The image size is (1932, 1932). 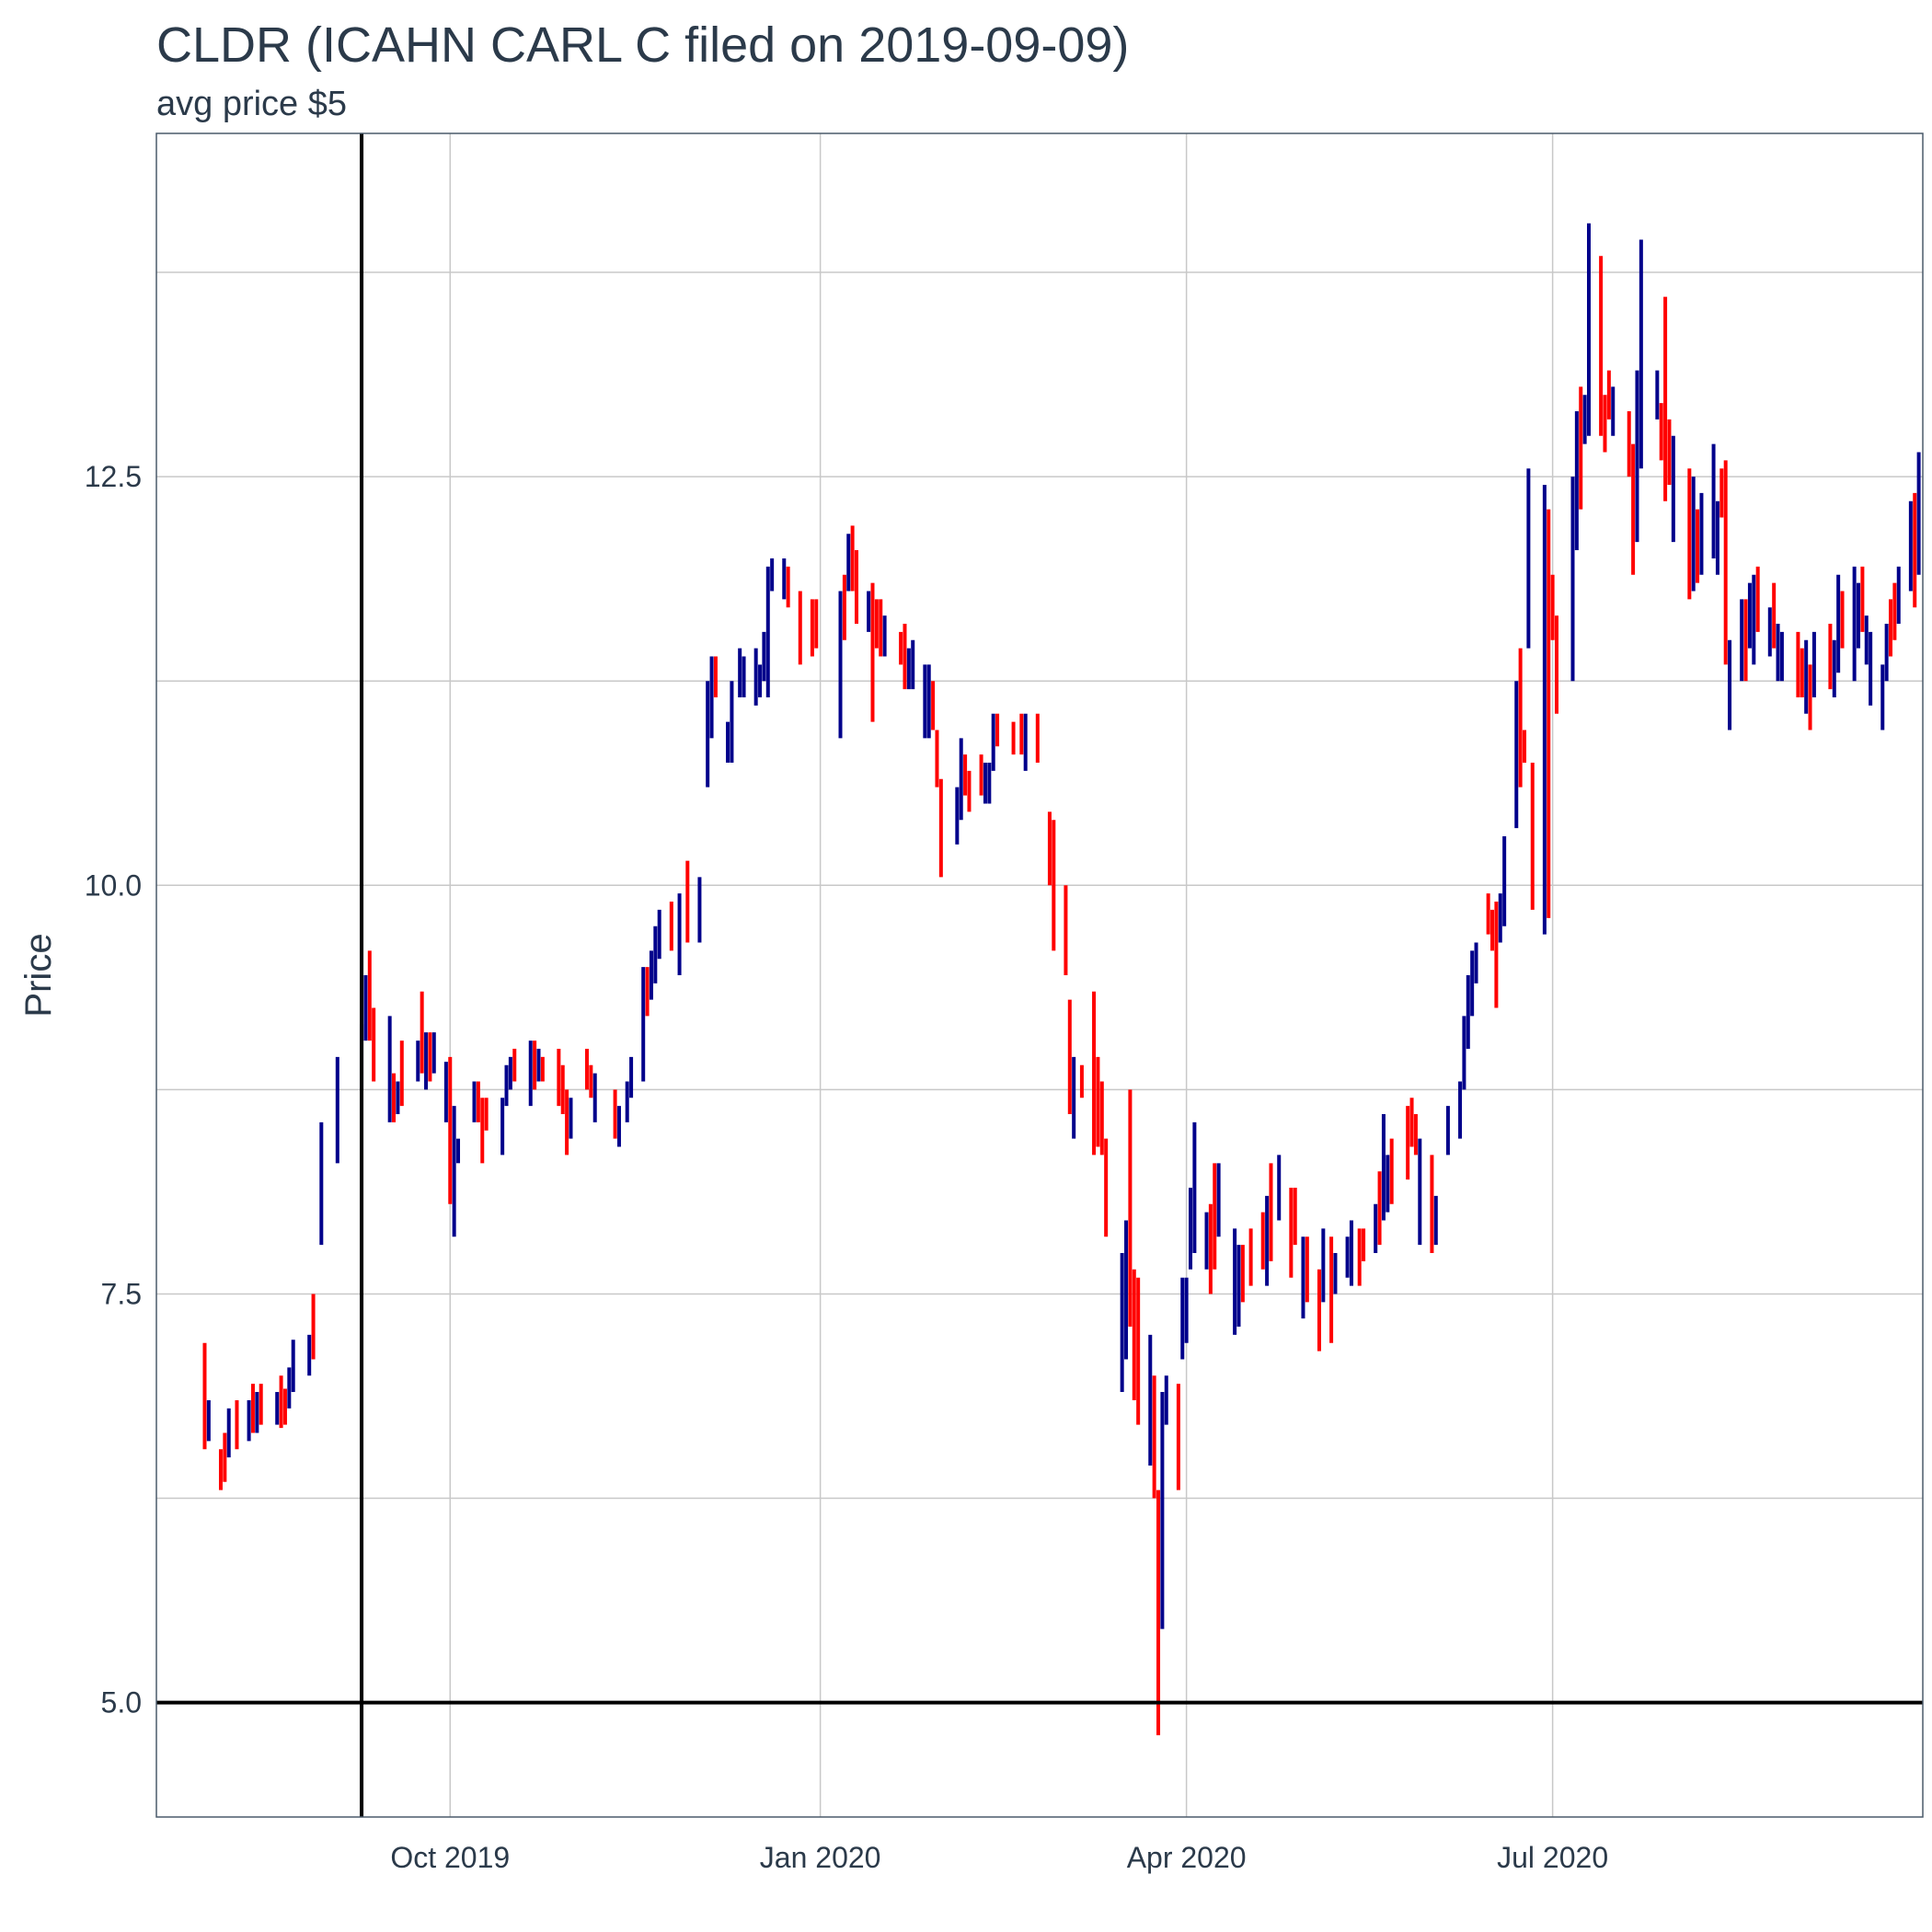 I want to click on y-tick-label: 10.0, so click(x=113, y=885).